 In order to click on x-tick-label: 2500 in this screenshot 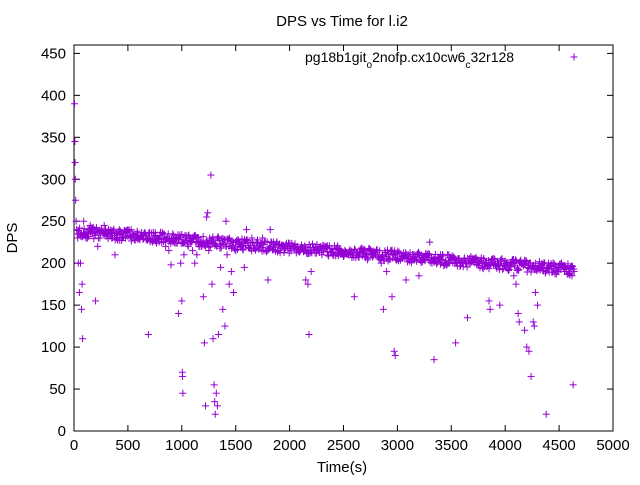, I will do `click(343, 445)`.